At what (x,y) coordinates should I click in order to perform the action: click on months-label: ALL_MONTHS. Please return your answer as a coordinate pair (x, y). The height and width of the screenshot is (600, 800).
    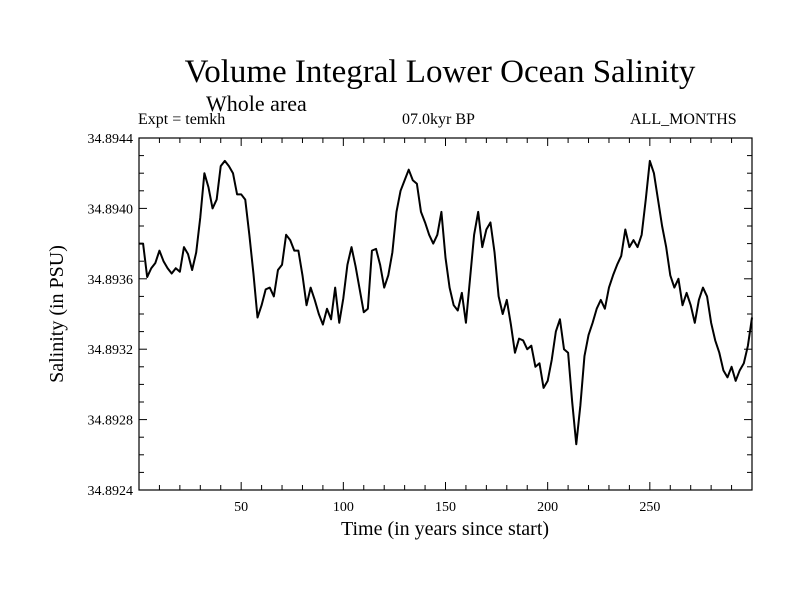
    Looking at the image, I should click on (683, 119).